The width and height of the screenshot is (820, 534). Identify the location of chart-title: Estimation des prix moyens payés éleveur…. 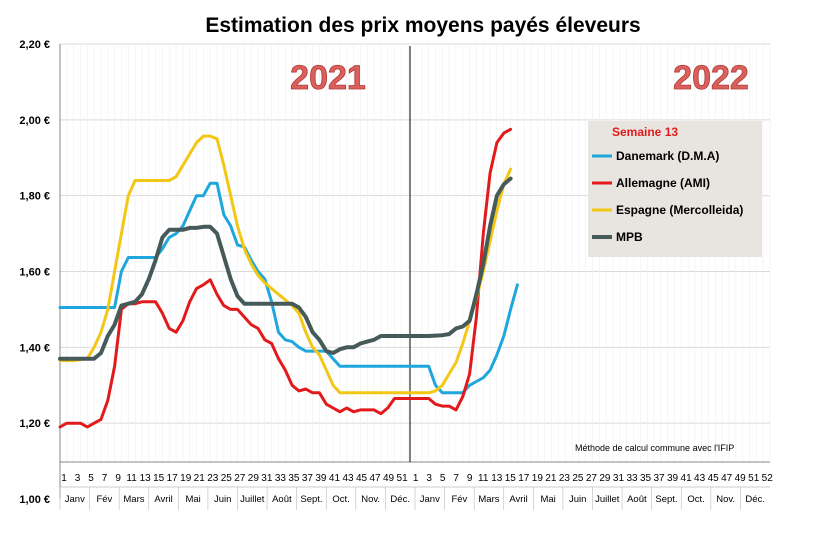
(422, 25).